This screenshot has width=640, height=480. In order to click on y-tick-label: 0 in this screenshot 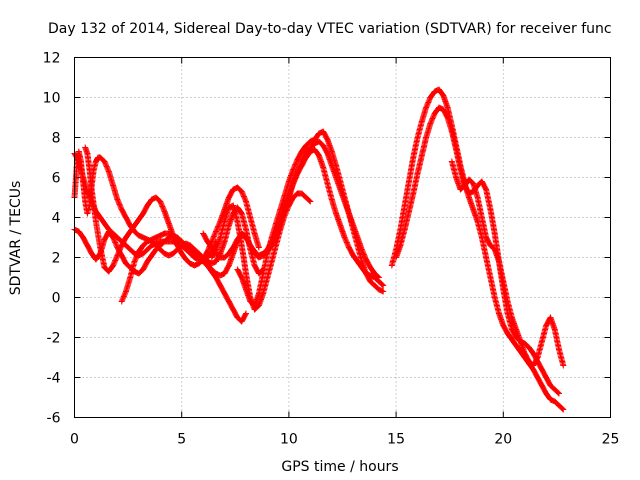, I will do `click(56, 299)`.